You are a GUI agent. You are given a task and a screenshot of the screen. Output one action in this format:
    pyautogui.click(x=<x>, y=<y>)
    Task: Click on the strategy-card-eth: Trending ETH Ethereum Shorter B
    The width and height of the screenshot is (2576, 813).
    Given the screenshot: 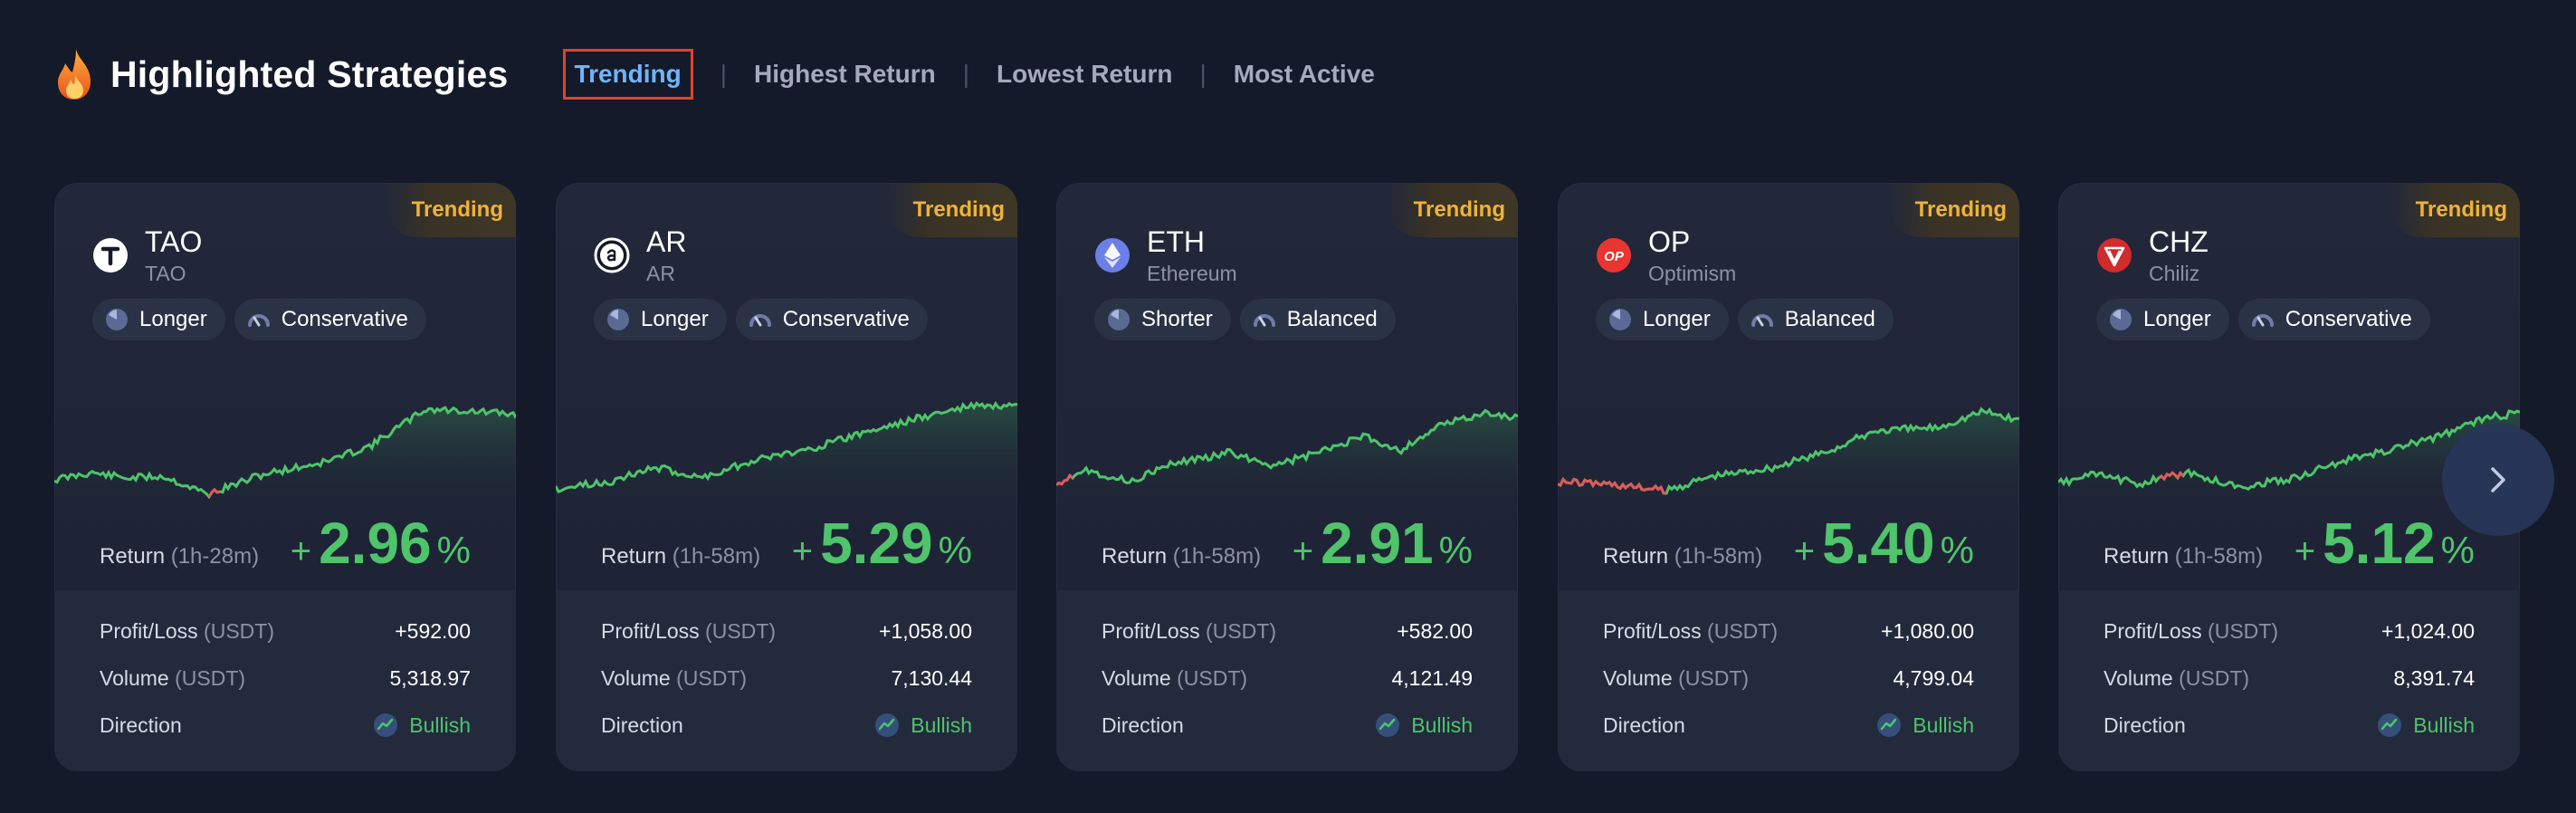 What is the action you would take?
    pyautogui.click(x=1287, y=477)
    